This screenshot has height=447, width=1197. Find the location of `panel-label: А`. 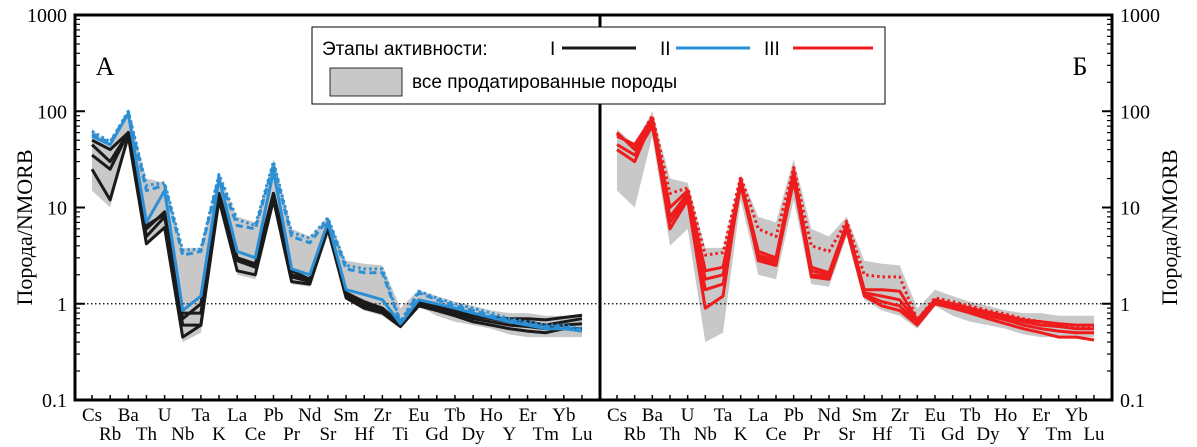

panel-label: А is located at coordinates (105, 66).